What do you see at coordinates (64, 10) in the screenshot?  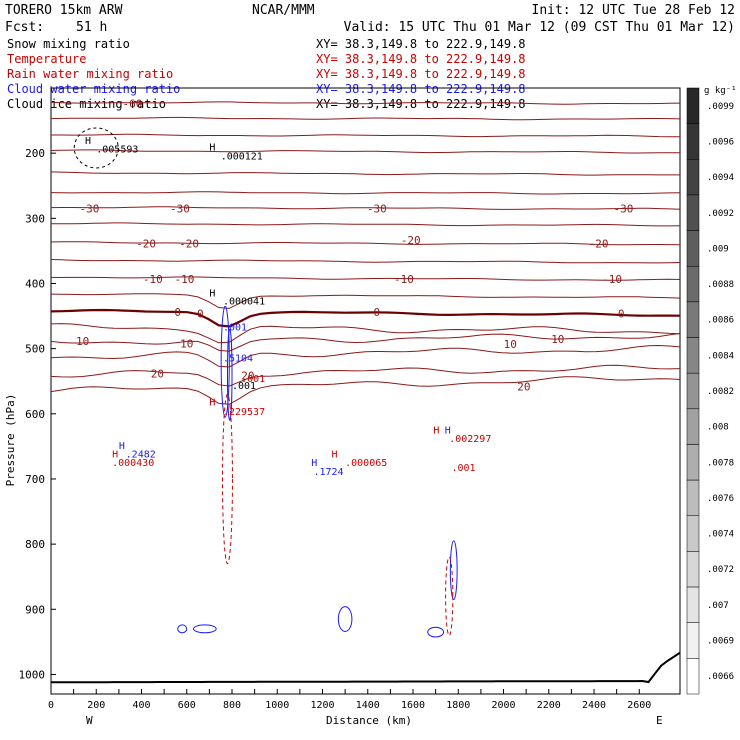 I see `model-title: TORERO 15km ARW` at bounding box center [64, 10].